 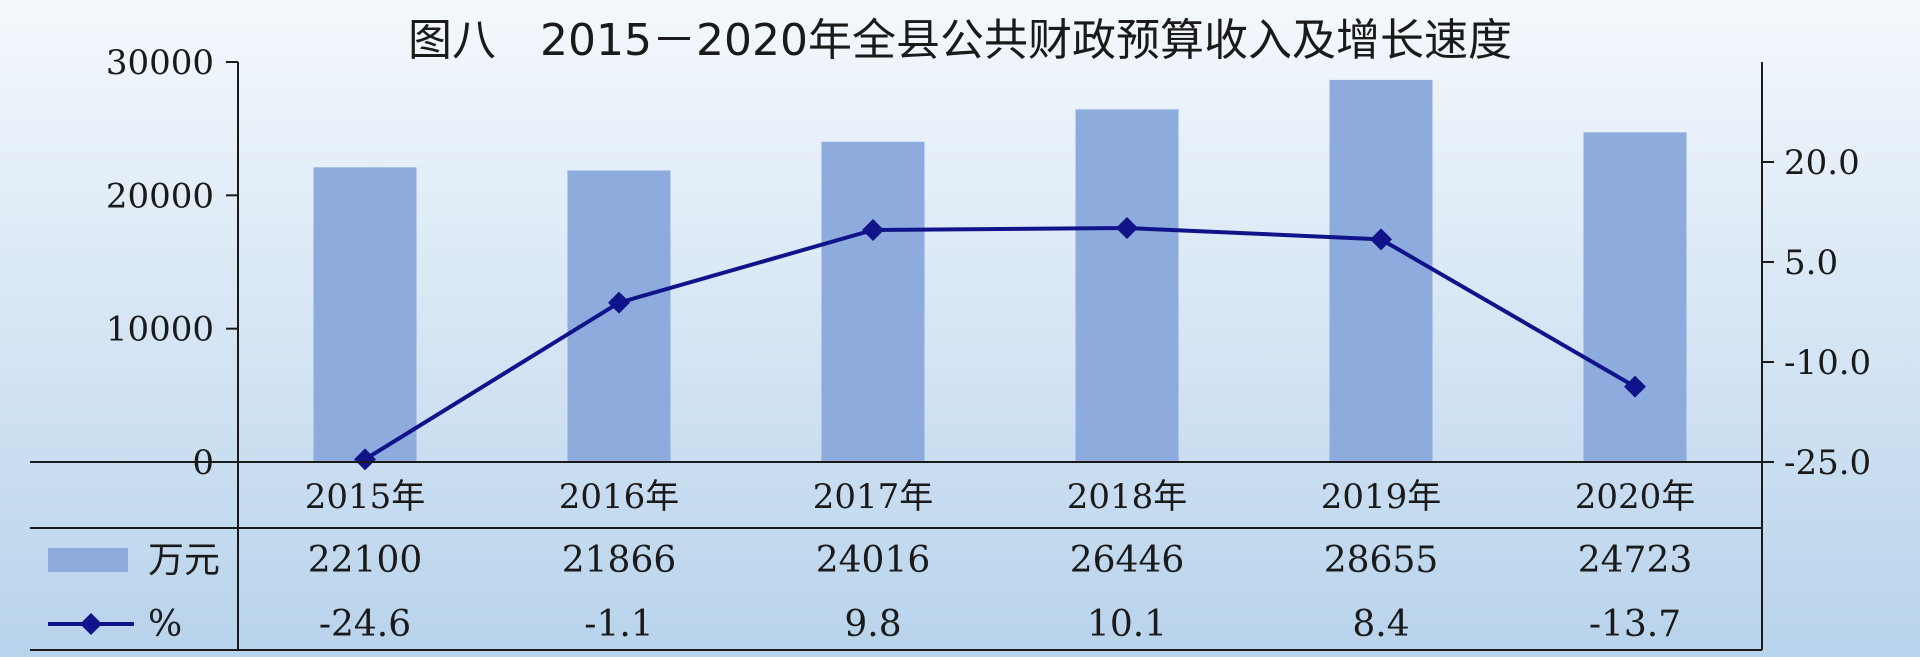 What do you see at coordinates (1381, 239) in the screenshot?
I see `line-marker-2019年` at bounding box center [1381, 239].